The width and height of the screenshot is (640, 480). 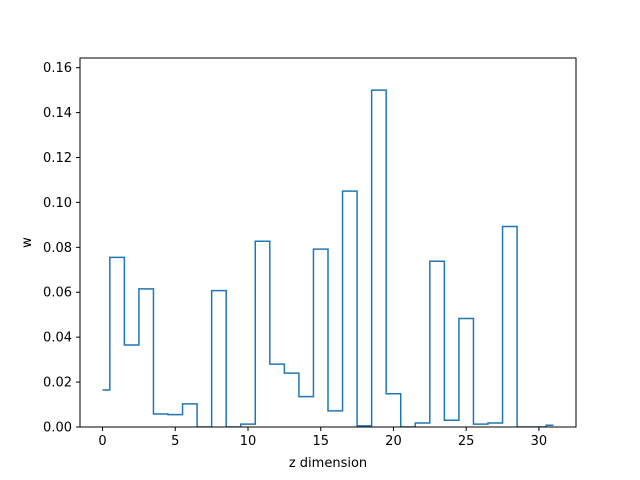 I want to click on y-tick-label: 0.02, so click(x=57, y=383).